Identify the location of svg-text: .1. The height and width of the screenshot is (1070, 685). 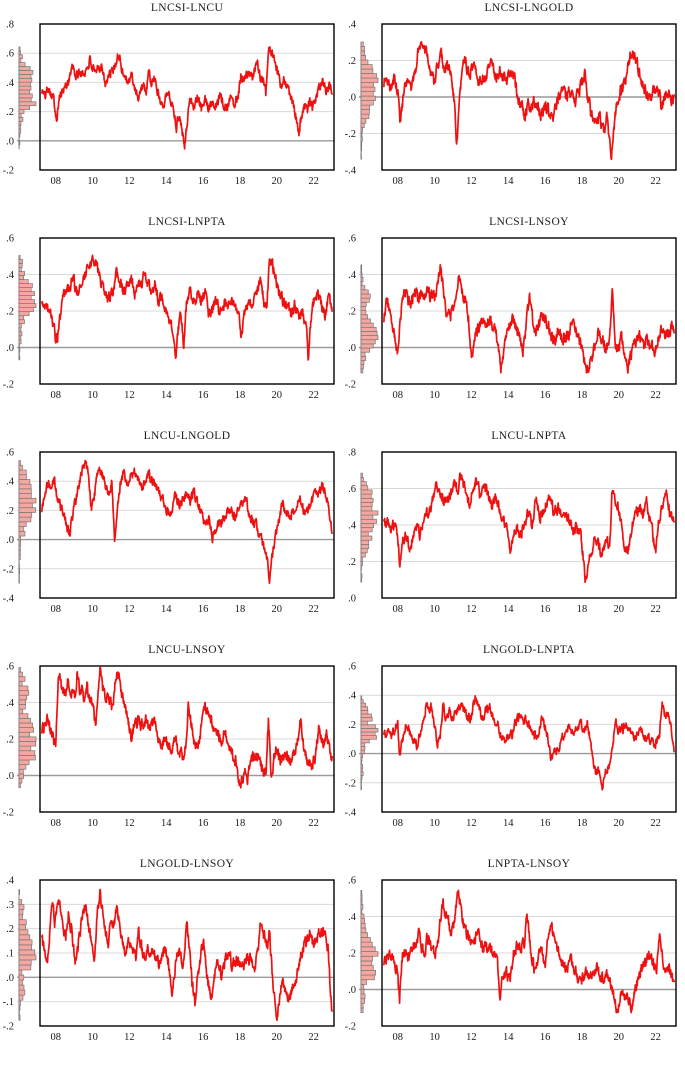
(10, 954).